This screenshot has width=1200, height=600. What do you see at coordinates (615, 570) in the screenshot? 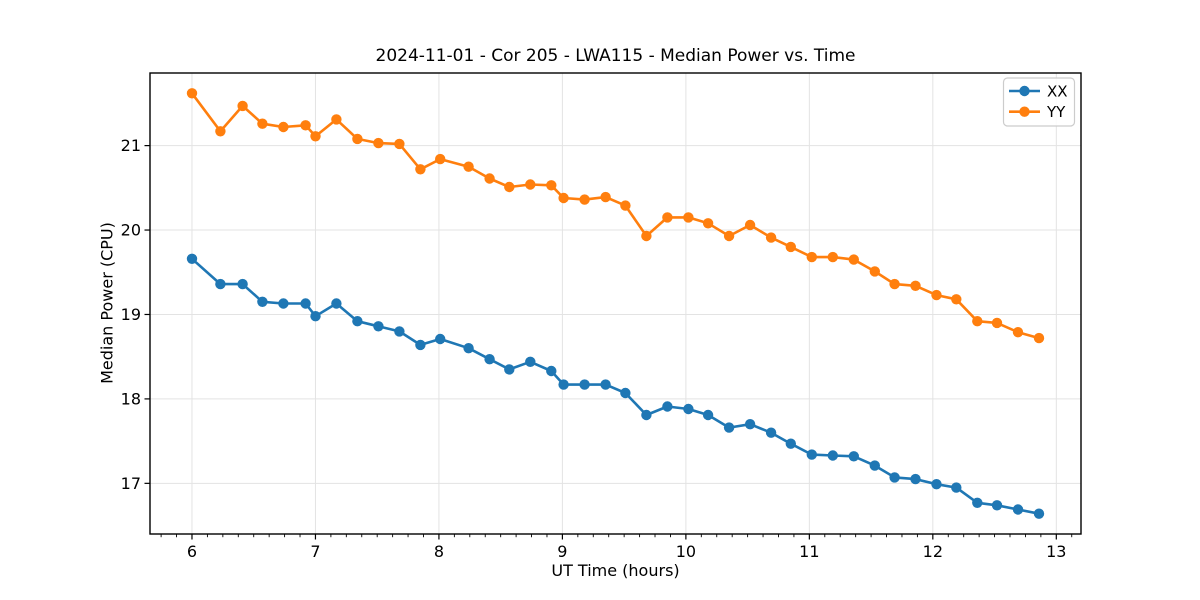
I see `x-axis-label: UT Time (hours)` at bounding box center [615, 570].